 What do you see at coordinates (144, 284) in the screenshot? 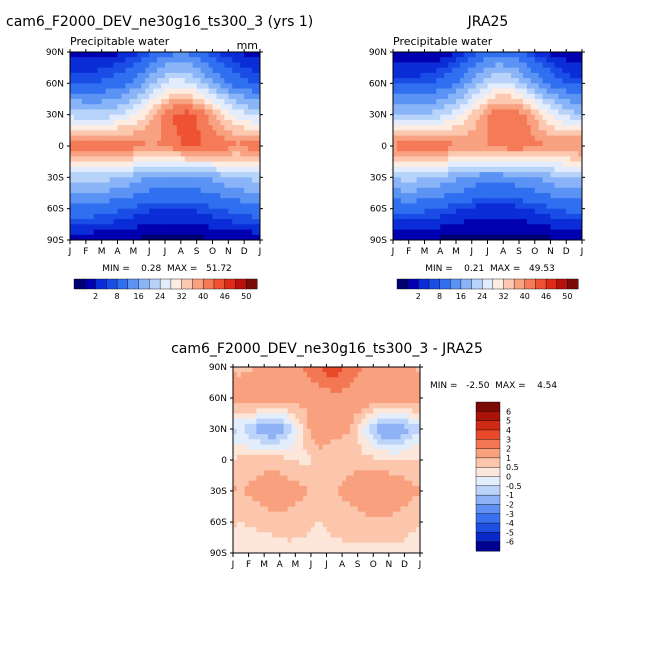
I see `colorbar-swatch` at bounding box center [144, 284].